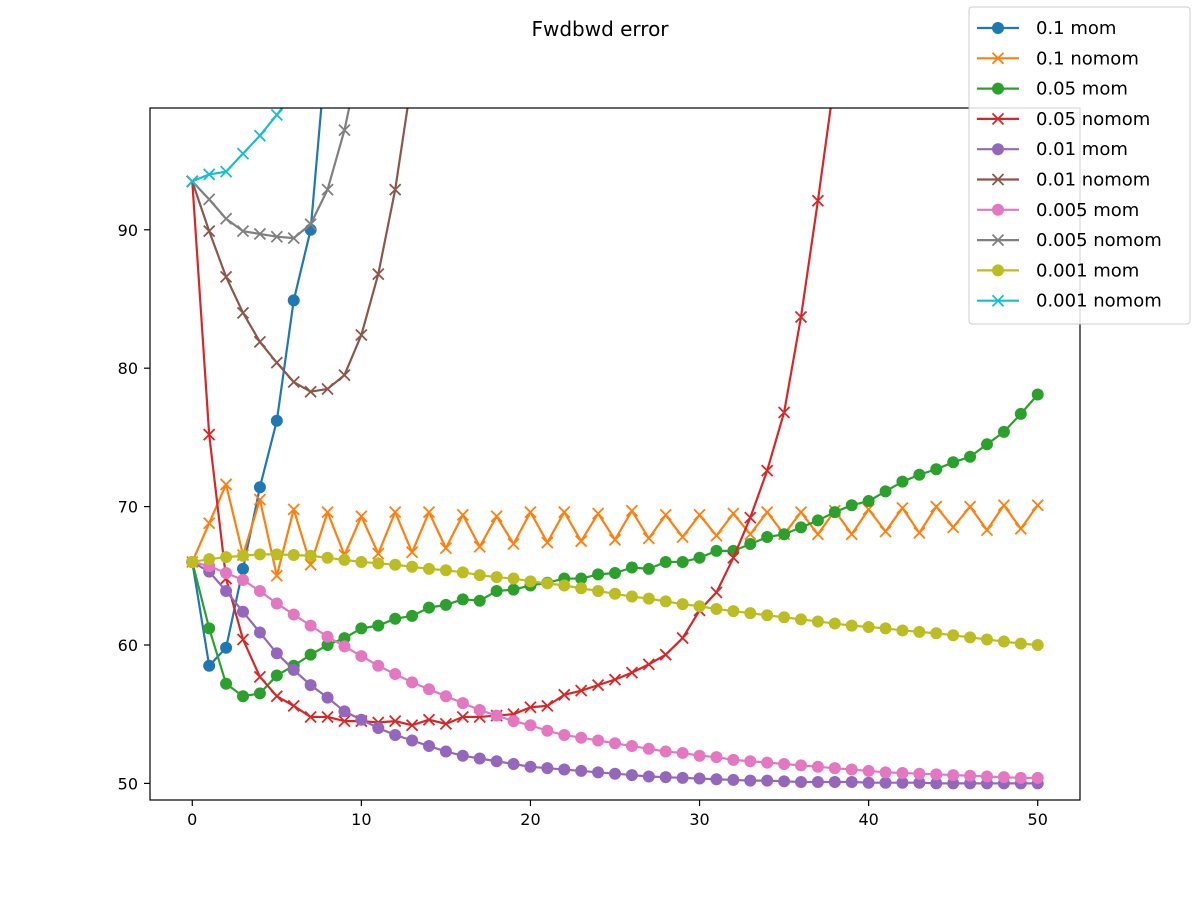 The width and height of the screenshot is (1200, 900). Describe the element at coordinates (1082, 149) in the screenshot. I see `legend-label: 0.01 mom` at that location.